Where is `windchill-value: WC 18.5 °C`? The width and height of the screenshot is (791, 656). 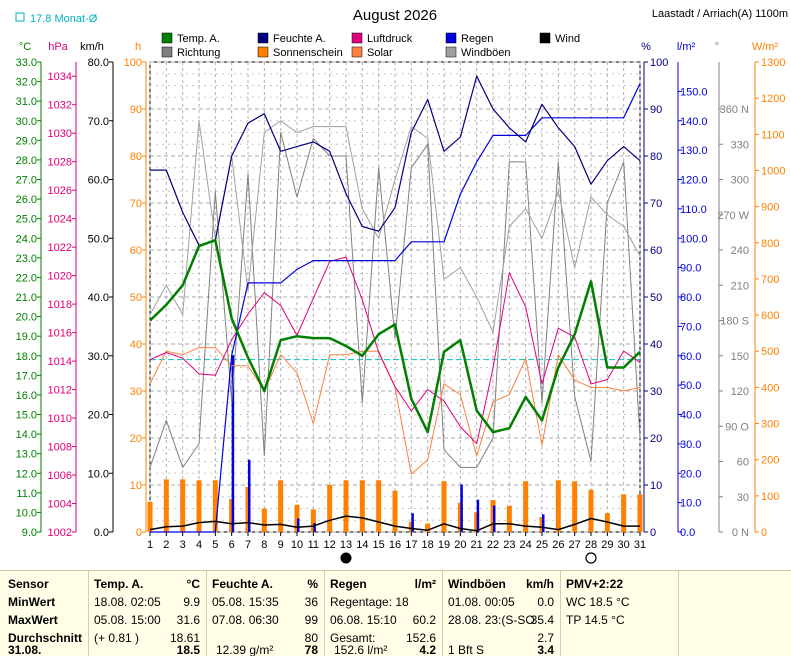
windchill-value: WC 18.5 °C is located at coordinates (598, 602).